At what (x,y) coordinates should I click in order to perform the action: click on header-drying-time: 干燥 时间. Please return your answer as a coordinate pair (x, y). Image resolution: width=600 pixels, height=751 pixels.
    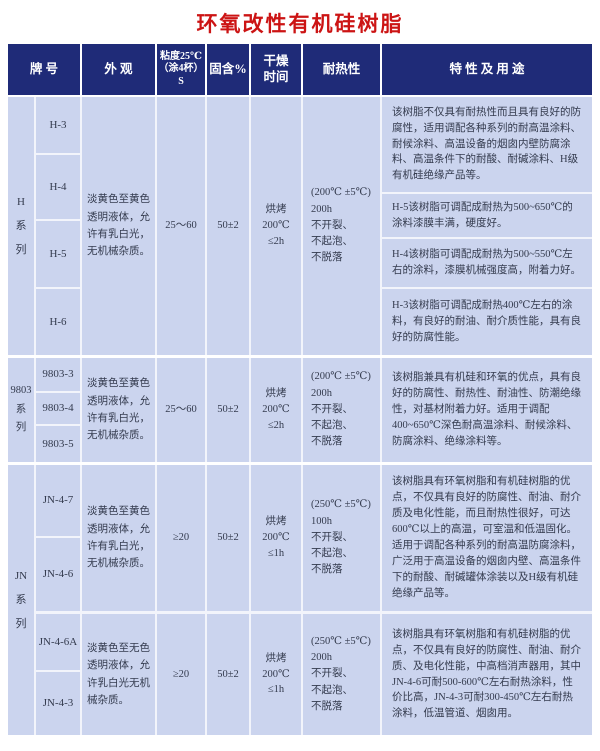
    Looking at the image, I should click on (276, 69).